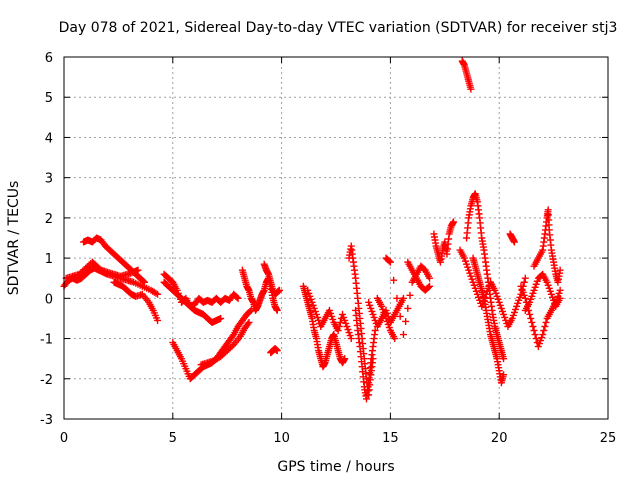  I want to click on y-tick-label: -3, so click(46, 420).